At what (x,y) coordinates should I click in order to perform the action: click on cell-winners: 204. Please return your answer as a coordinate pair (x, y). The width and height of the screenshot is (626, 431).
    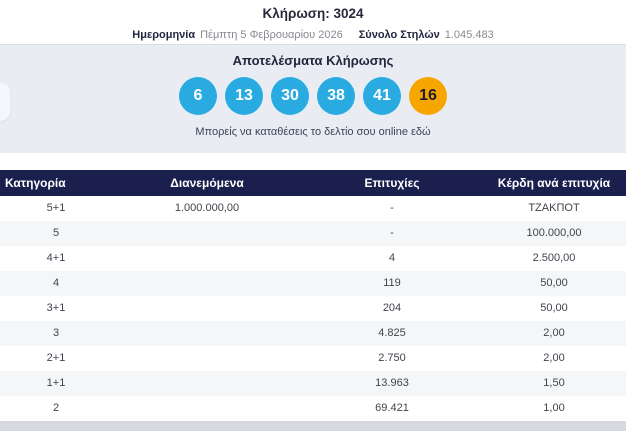
    Looking at the image, I should click on (392, 308).